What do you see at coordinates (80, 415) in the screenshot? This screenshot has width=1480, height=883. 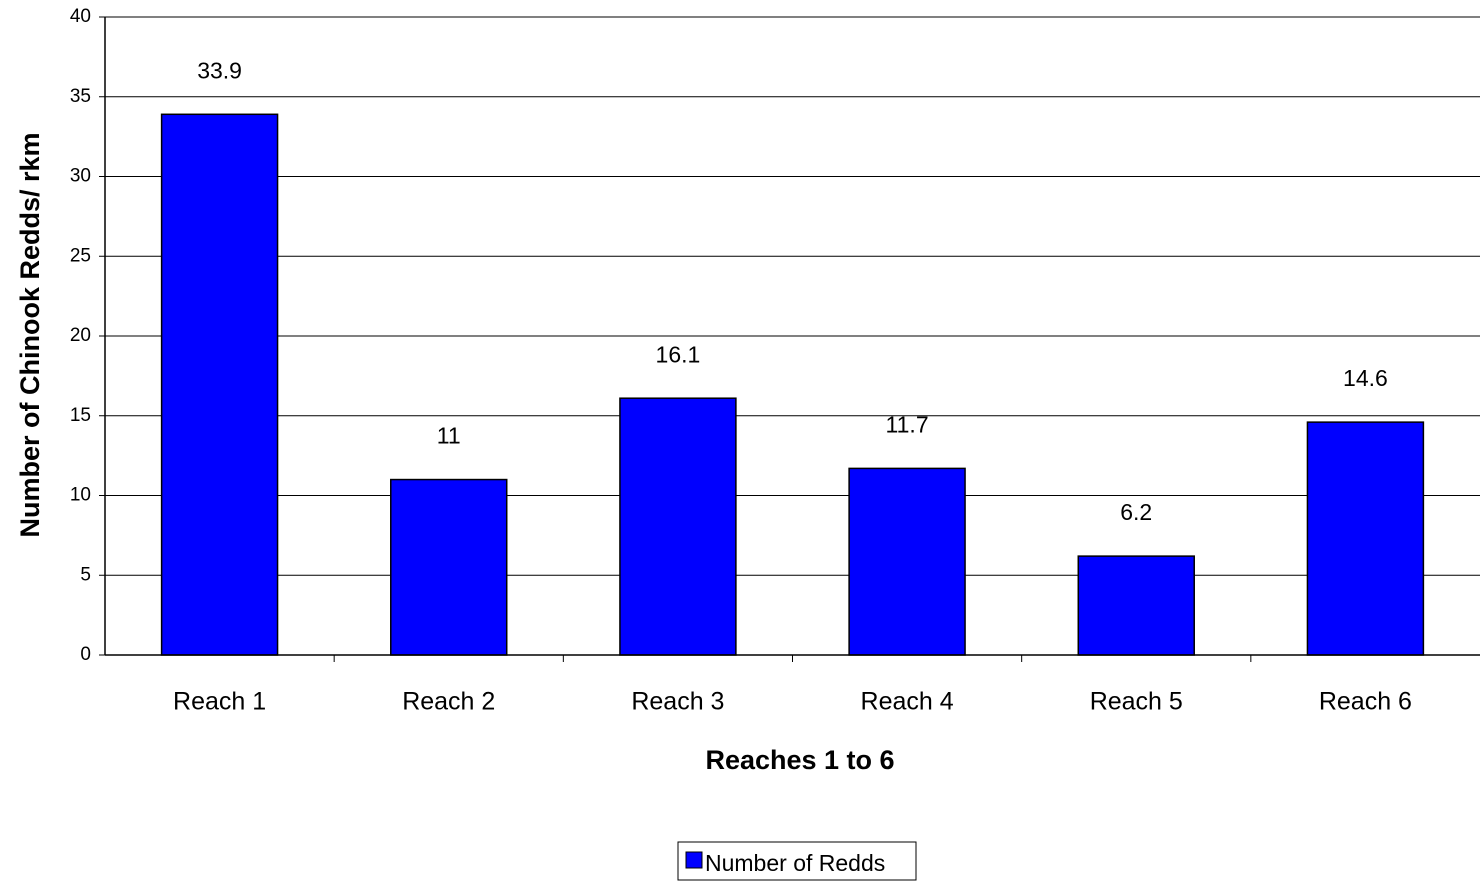 I see `y-tick-label: 15` at bounding box center [80, 415].